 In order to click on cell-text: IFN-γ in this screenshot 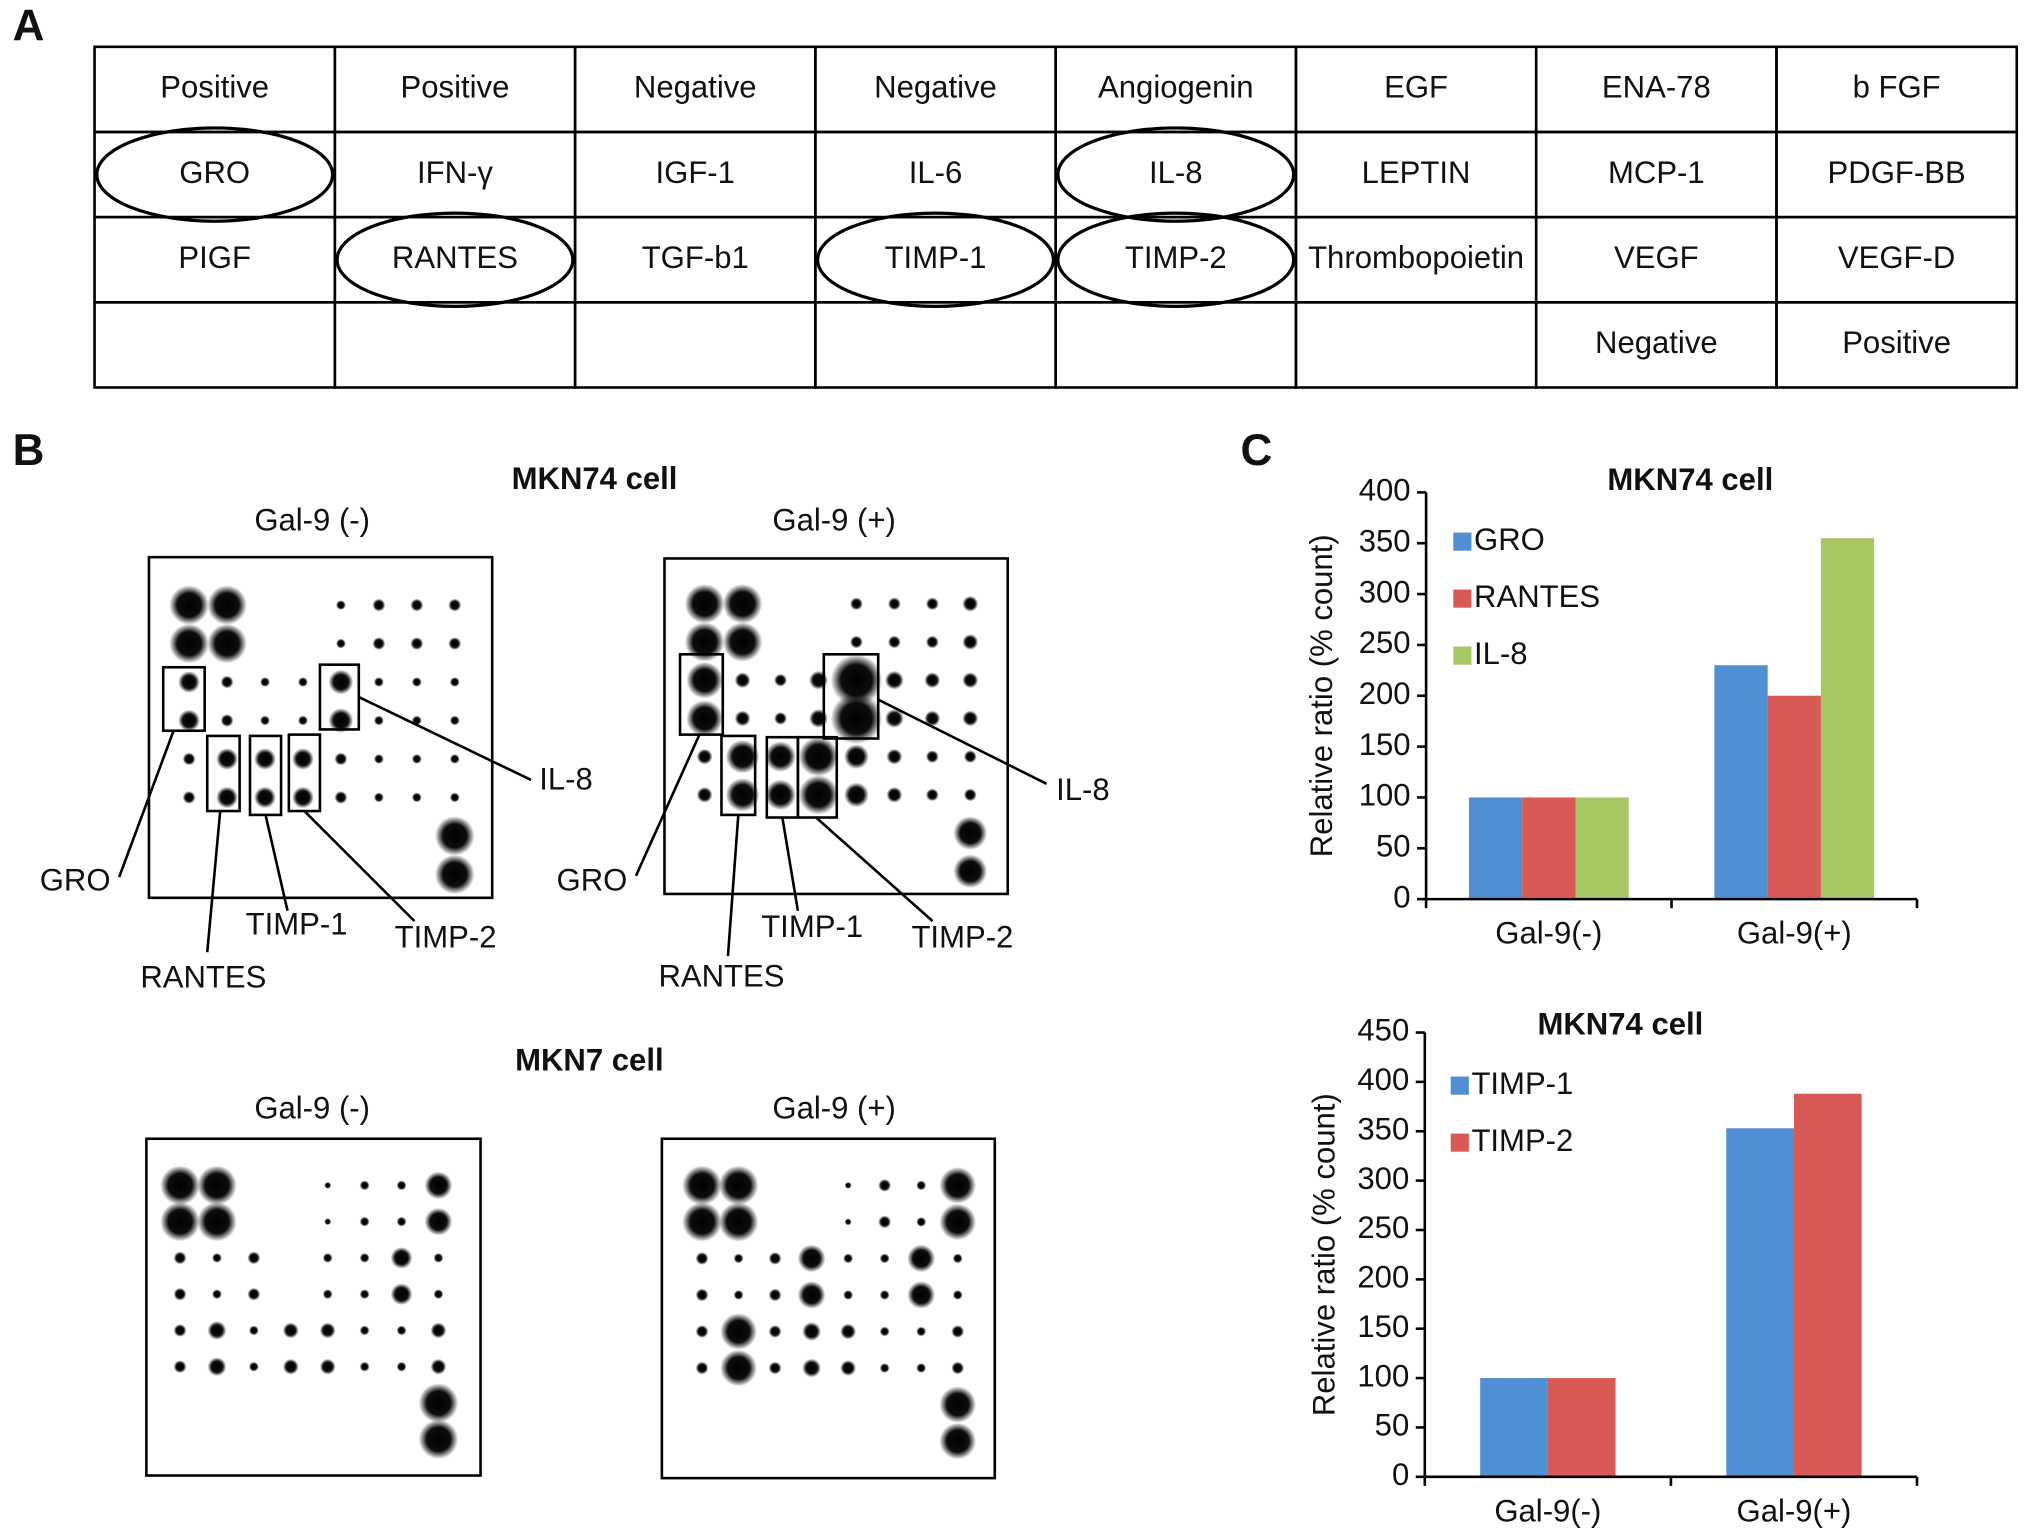, I will do `click(455, 172)`.